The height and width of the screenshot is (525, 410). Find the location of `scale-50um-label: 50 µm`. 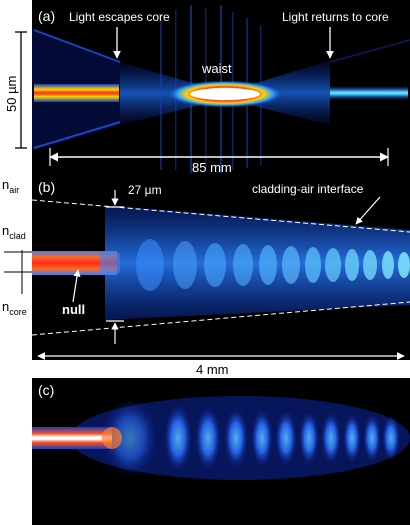

scale-50um-label: 50 µm is located at coordinates (11, 94).